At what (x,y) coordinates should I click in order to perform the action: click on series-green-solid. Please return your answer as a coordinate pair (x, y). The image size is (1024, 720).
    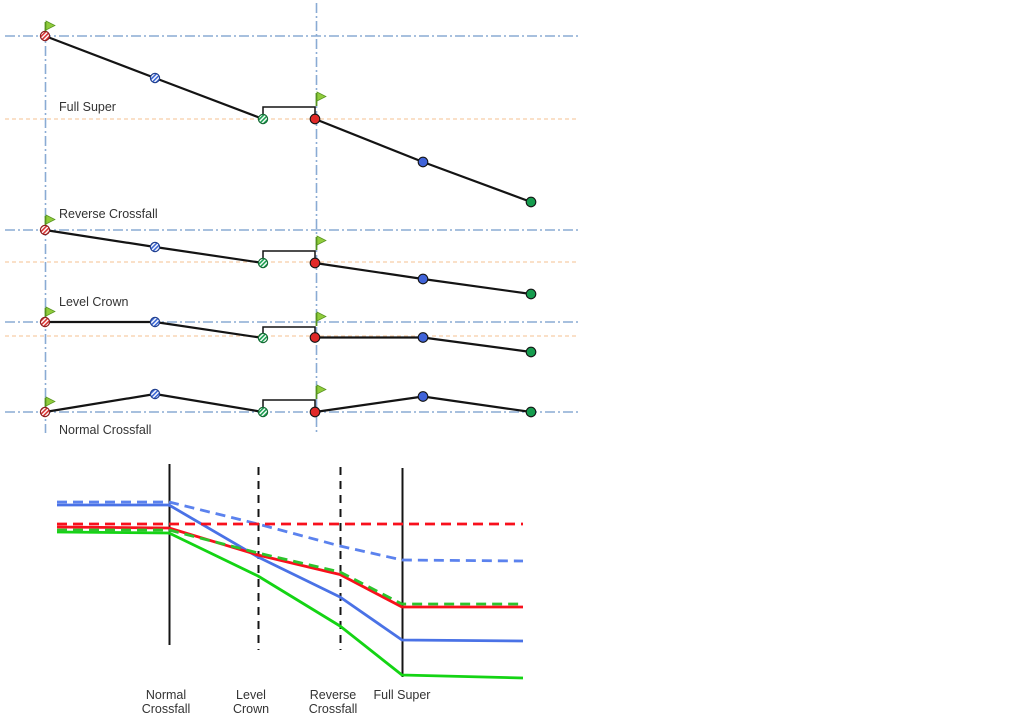
    Looking at the image, I should click on (290, 605).